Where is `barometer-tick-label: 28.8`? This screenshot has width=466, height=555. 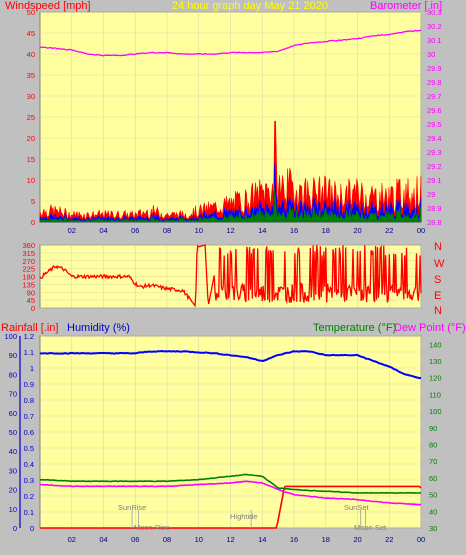 barometer-tick-label: 28.8 is located at coordinates (434, 222).